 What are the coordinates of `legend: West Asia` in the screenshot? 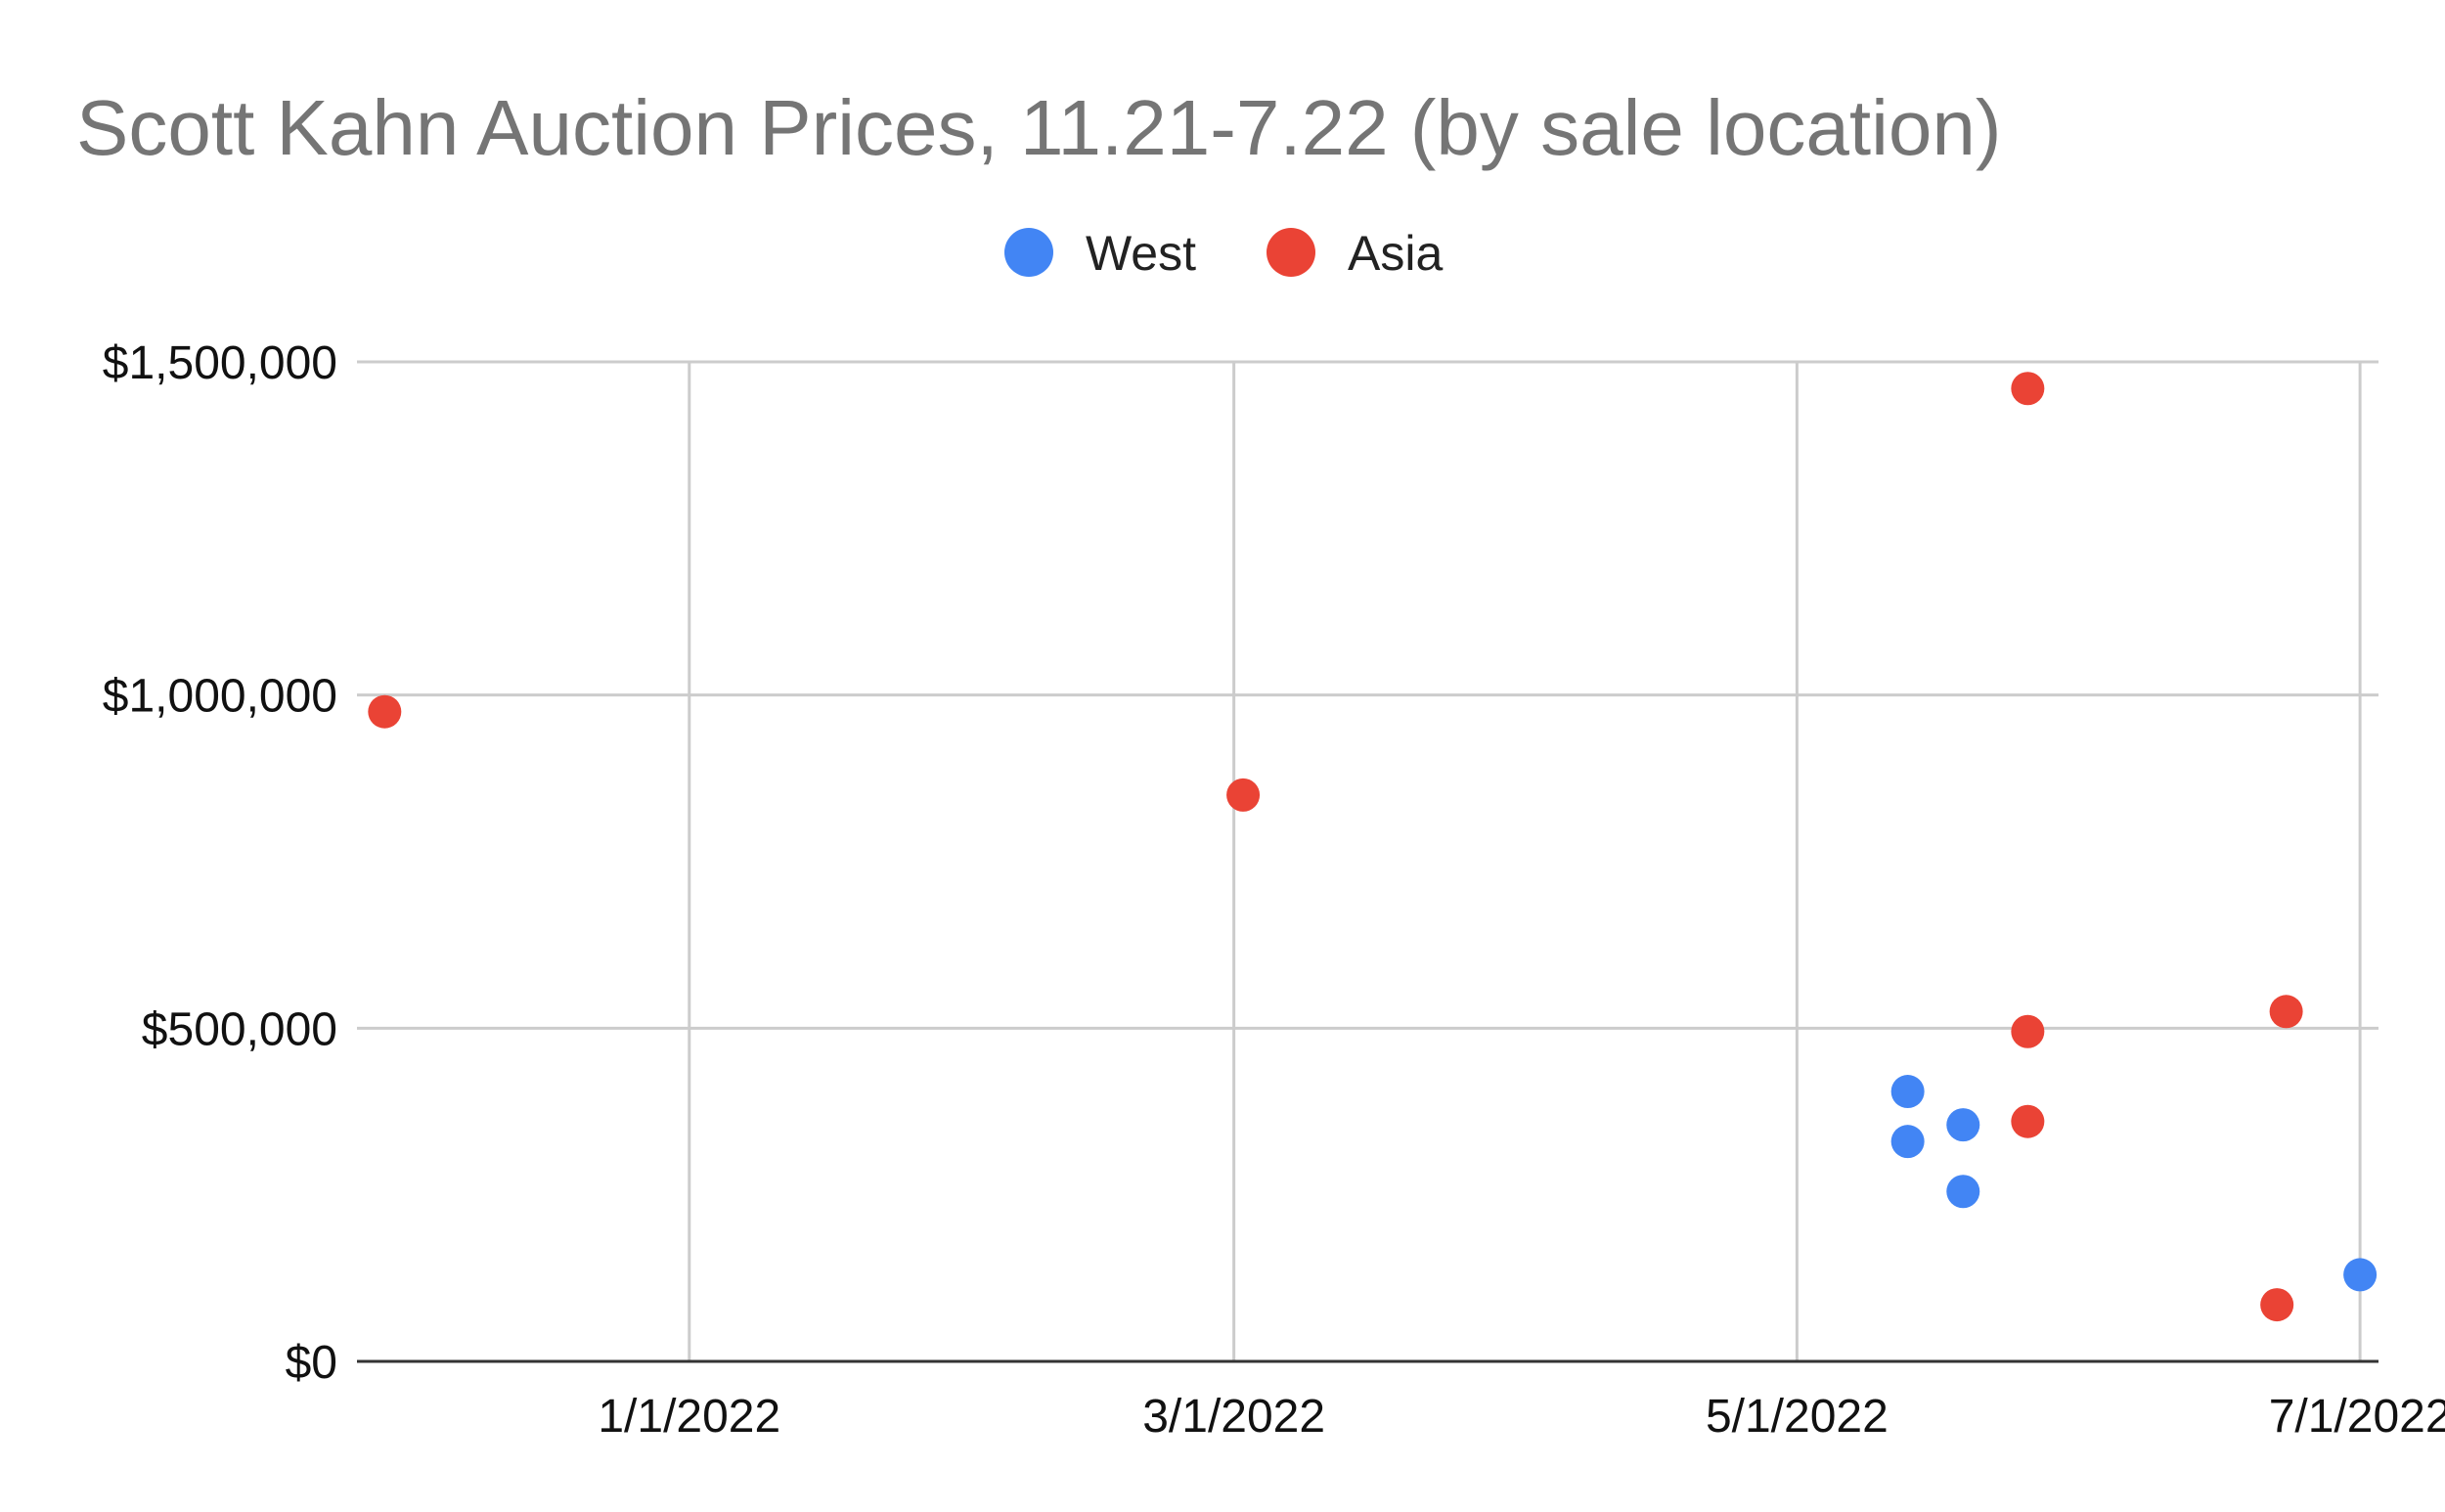 It's located at (1223, 254).